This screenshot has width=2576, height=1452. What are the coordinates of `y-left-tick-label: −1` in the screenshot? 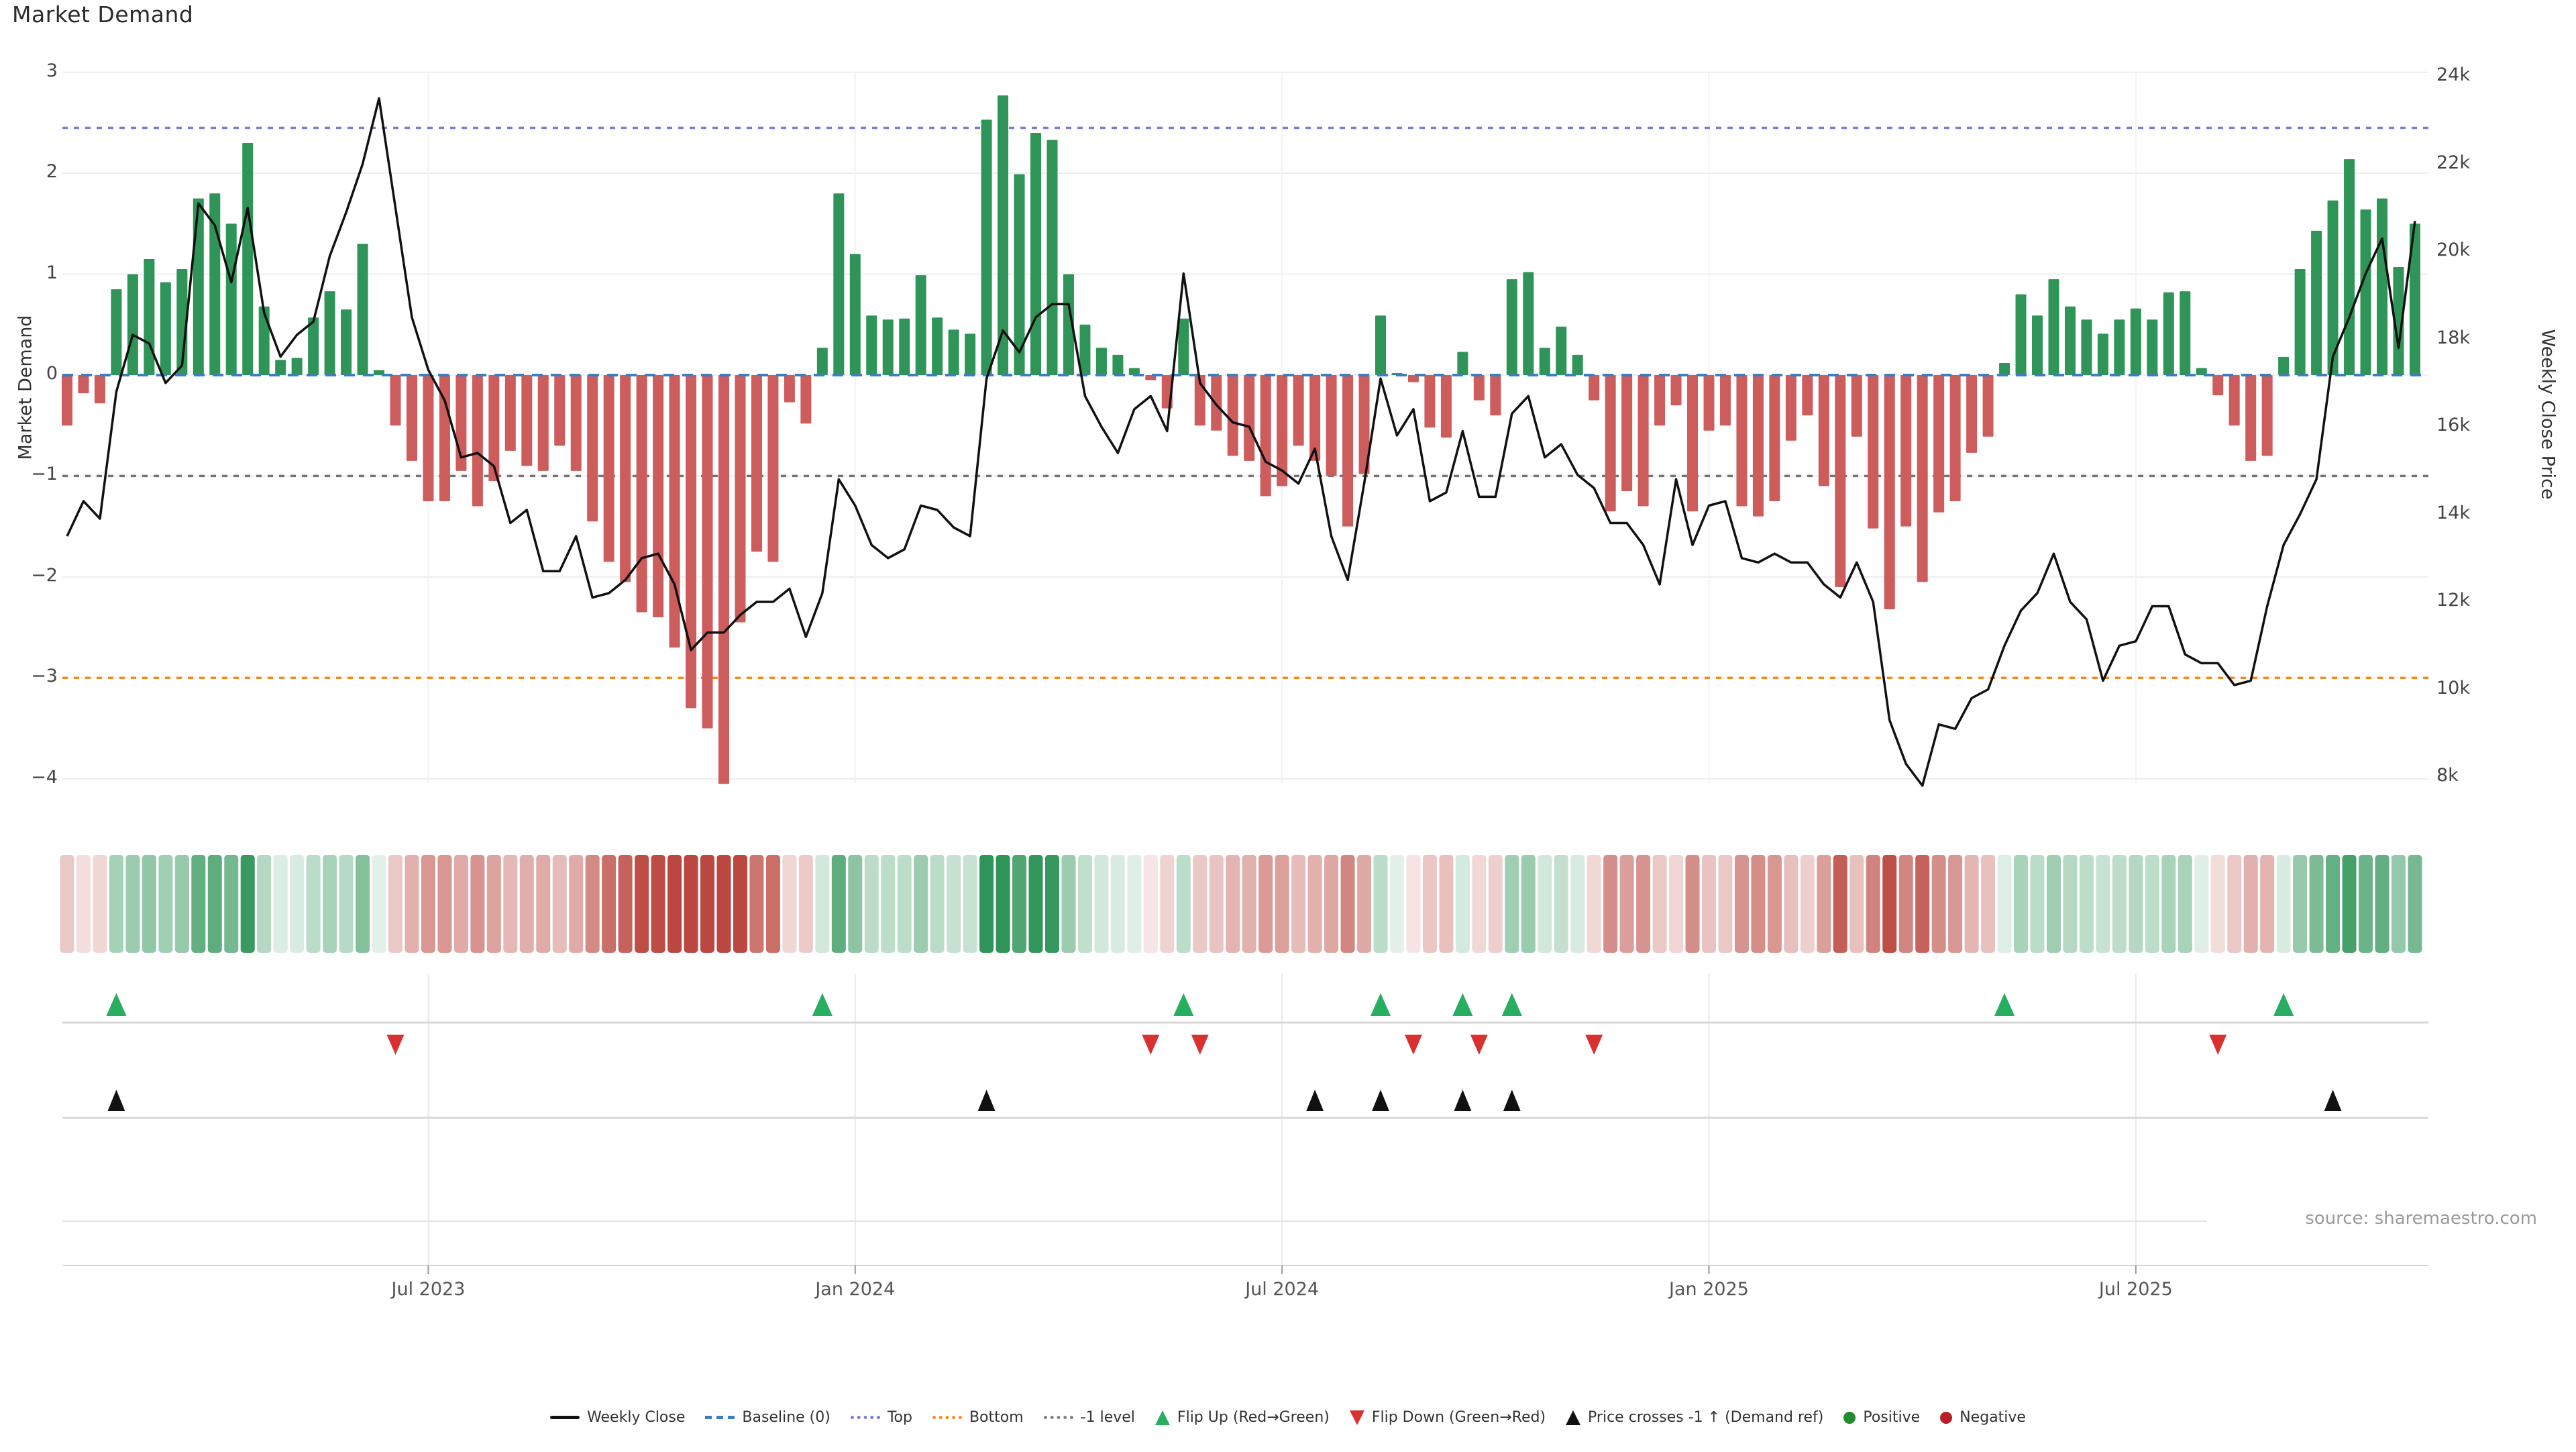 It's located at (44, 475).